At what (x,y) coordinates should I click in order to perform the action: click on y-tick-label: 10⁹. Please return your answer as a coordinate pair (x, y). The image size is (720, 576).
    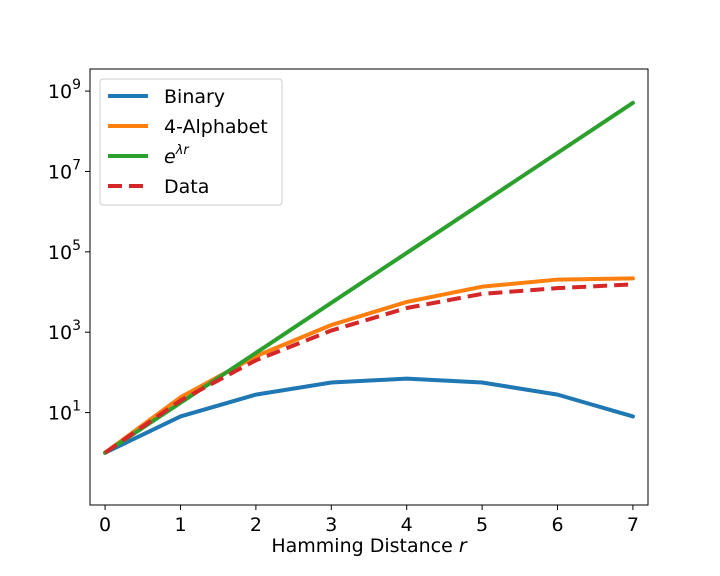
    Looking at the image, I should click on (64, 90).